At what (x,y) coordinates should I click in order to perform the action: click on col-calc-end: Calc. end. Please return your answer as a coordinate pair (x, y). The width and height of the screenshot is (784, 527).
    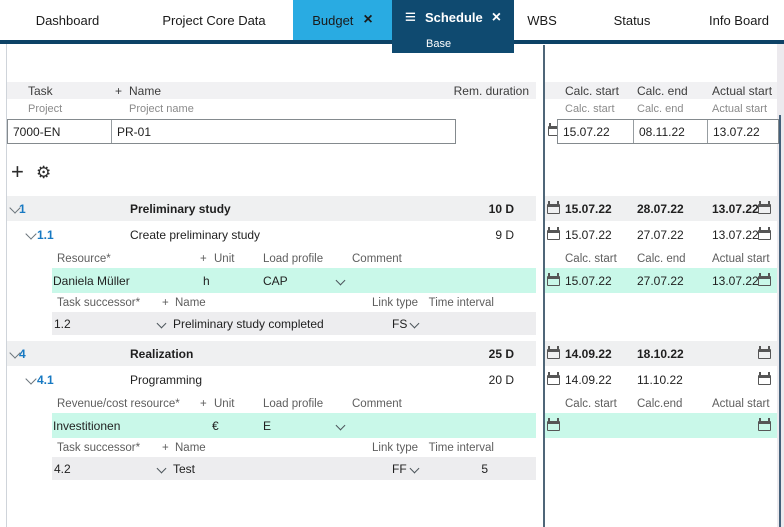
    Looking at the image, I should click on (662, 91).